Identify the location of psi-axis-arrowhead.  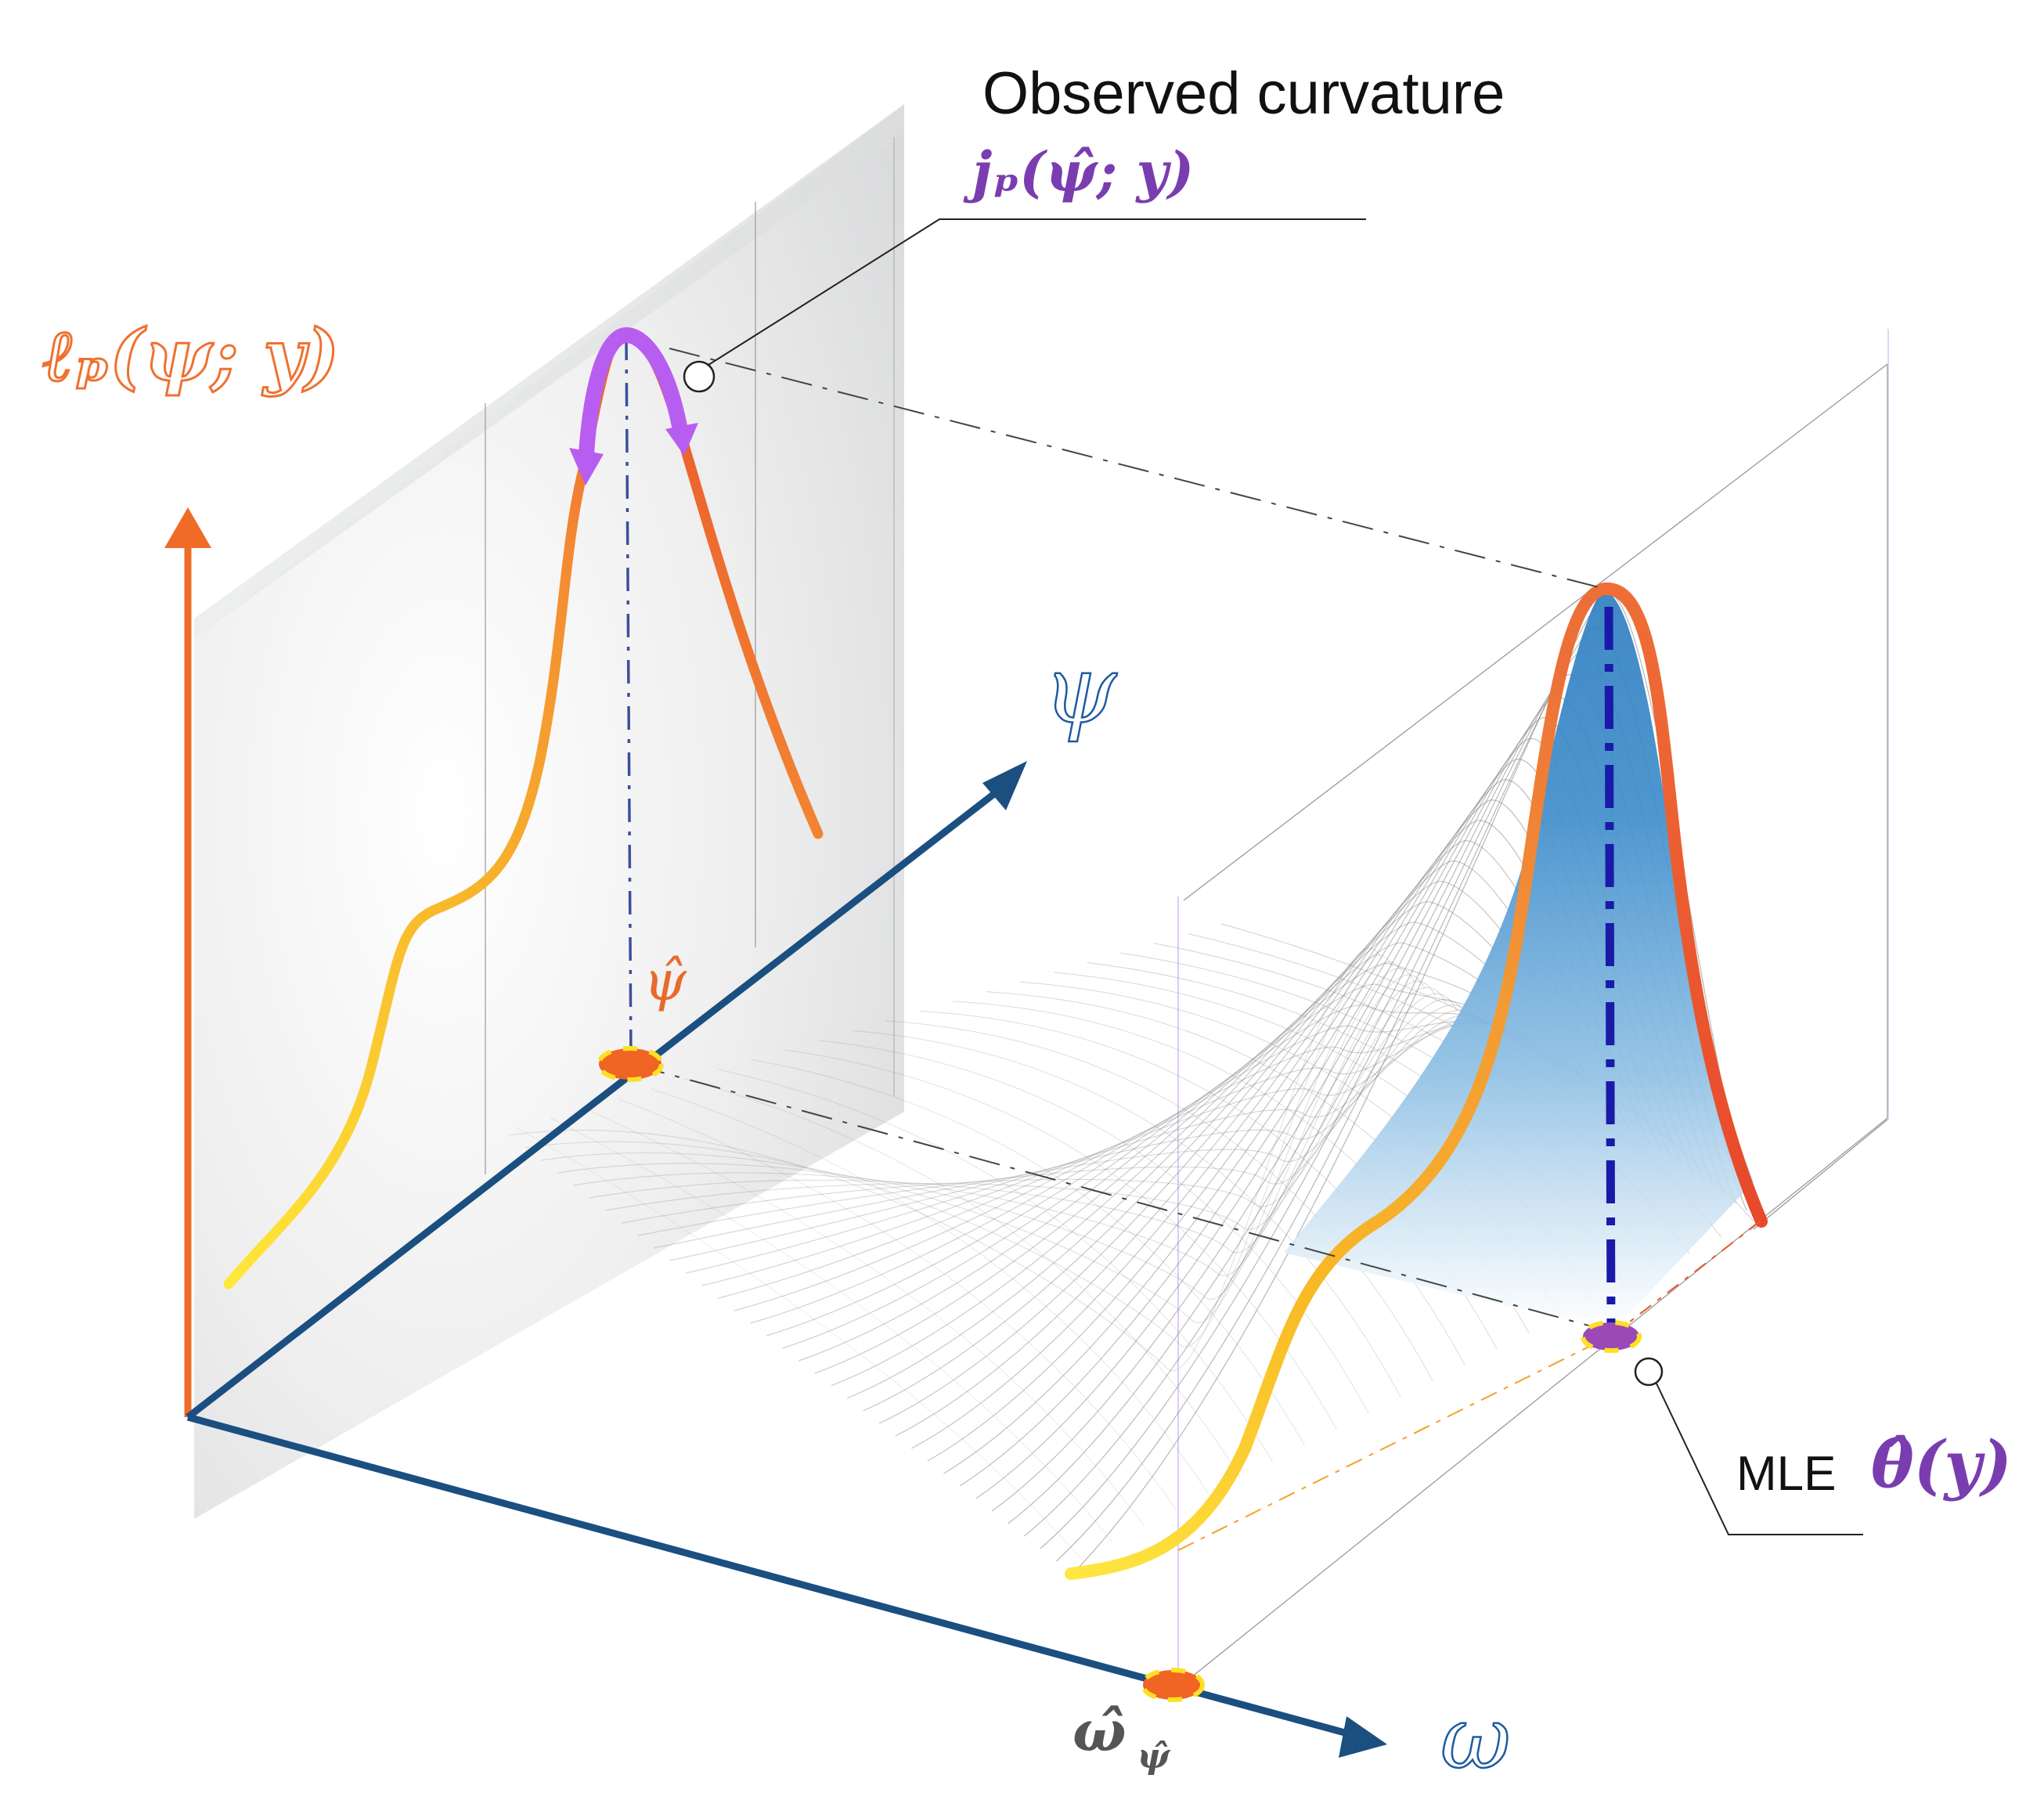
(1005, 785).